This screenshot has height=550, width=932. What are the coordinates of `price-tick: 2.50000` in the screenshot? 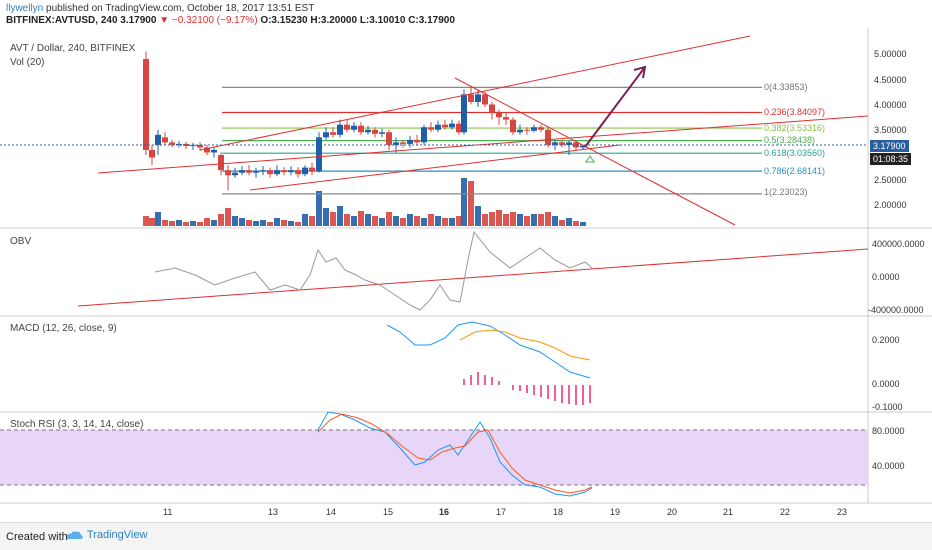 It's located at (890, 180).